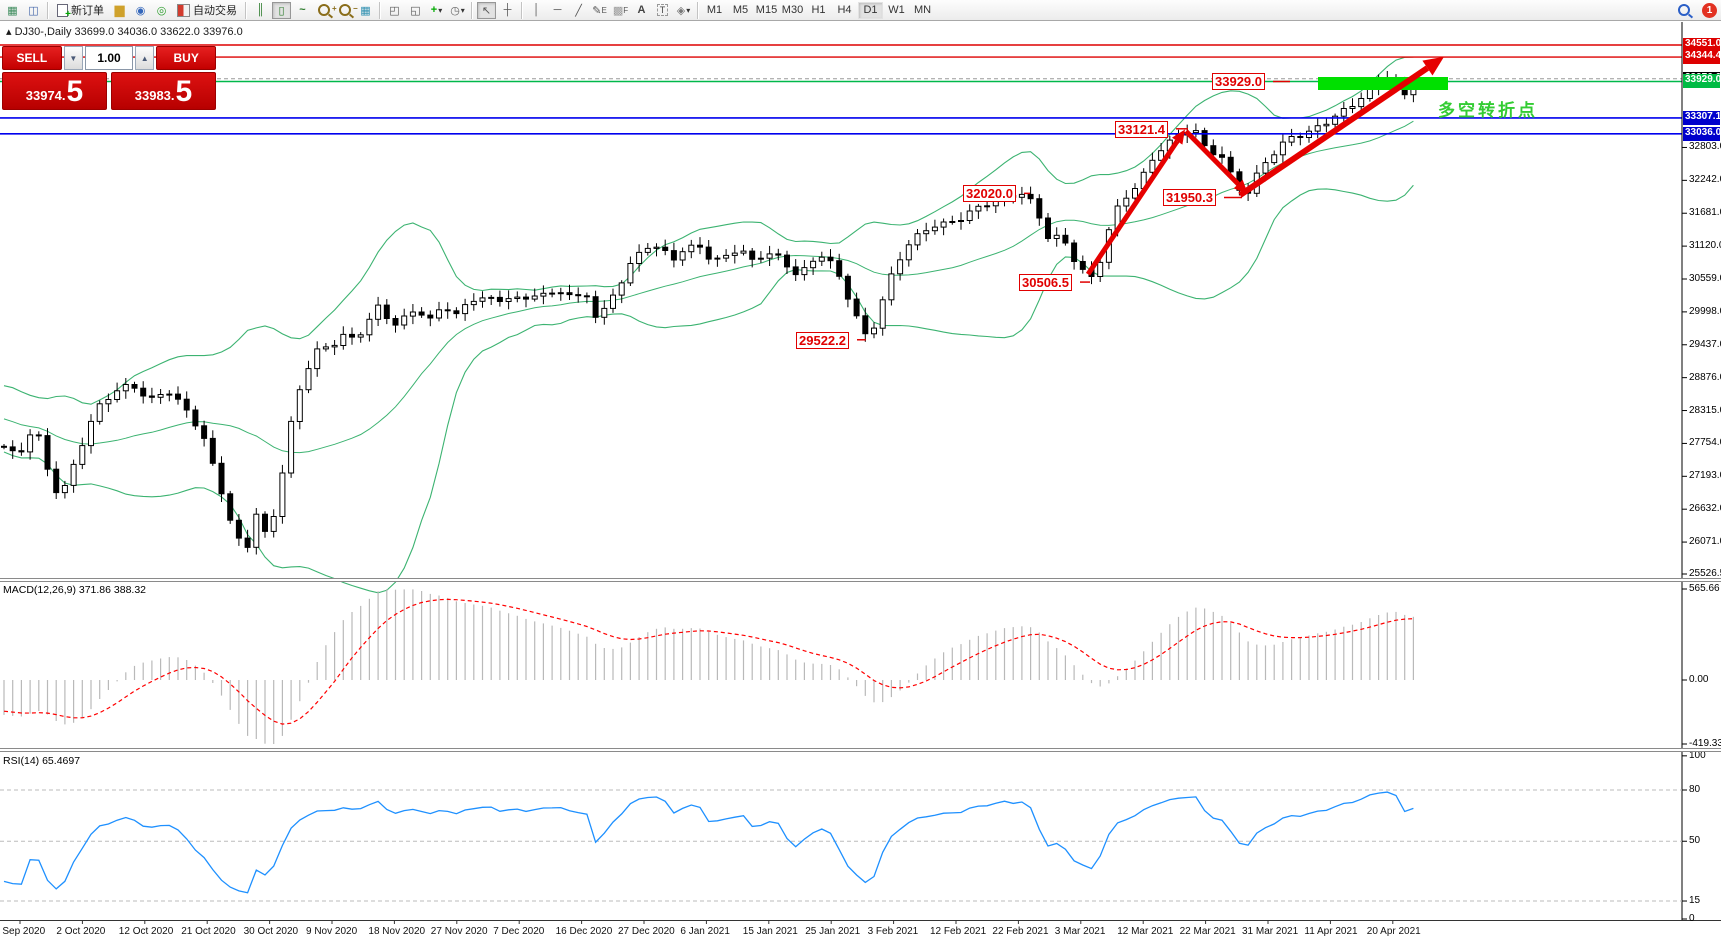 This screenshot has width=1721, height=943. Describe the element at coordinates (186, 58) in the screenshot. I see `buy-button: BUY` at that location.